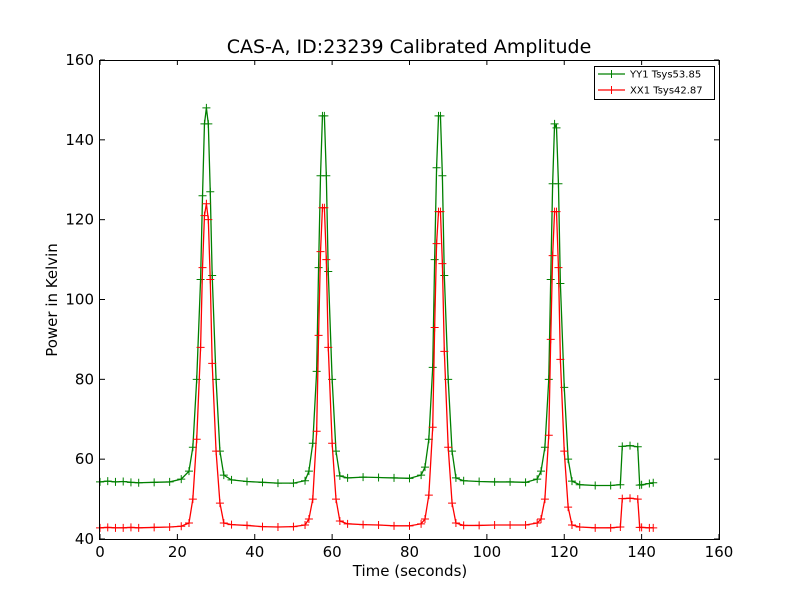 This screenshot has height=600, width=800. I want to click on y-tick-label: 80, so click(84, 379).